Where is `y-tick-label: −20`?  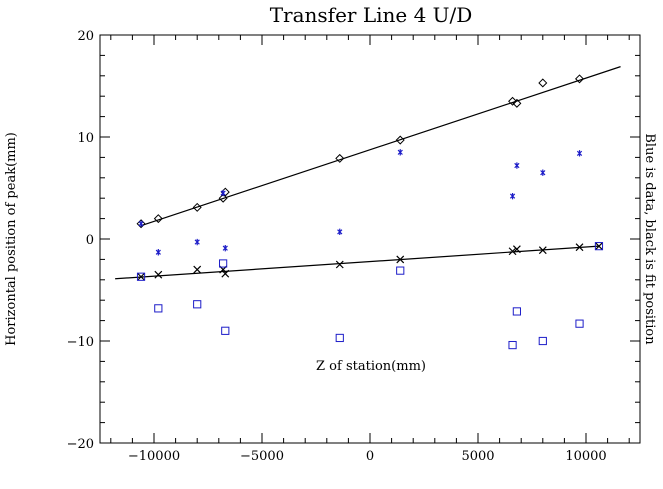 y-tick-label: −20 is located at coordinates (80, 444).